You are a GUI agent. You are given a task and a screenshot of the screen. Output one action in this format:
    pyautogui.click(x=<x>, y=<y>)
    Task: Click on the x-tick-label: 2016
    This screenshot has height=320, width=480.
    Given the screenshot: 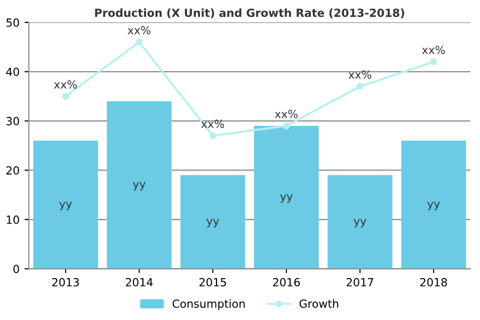 What is the action you would take?
    pyautogui.click(x=286, y=282)
    